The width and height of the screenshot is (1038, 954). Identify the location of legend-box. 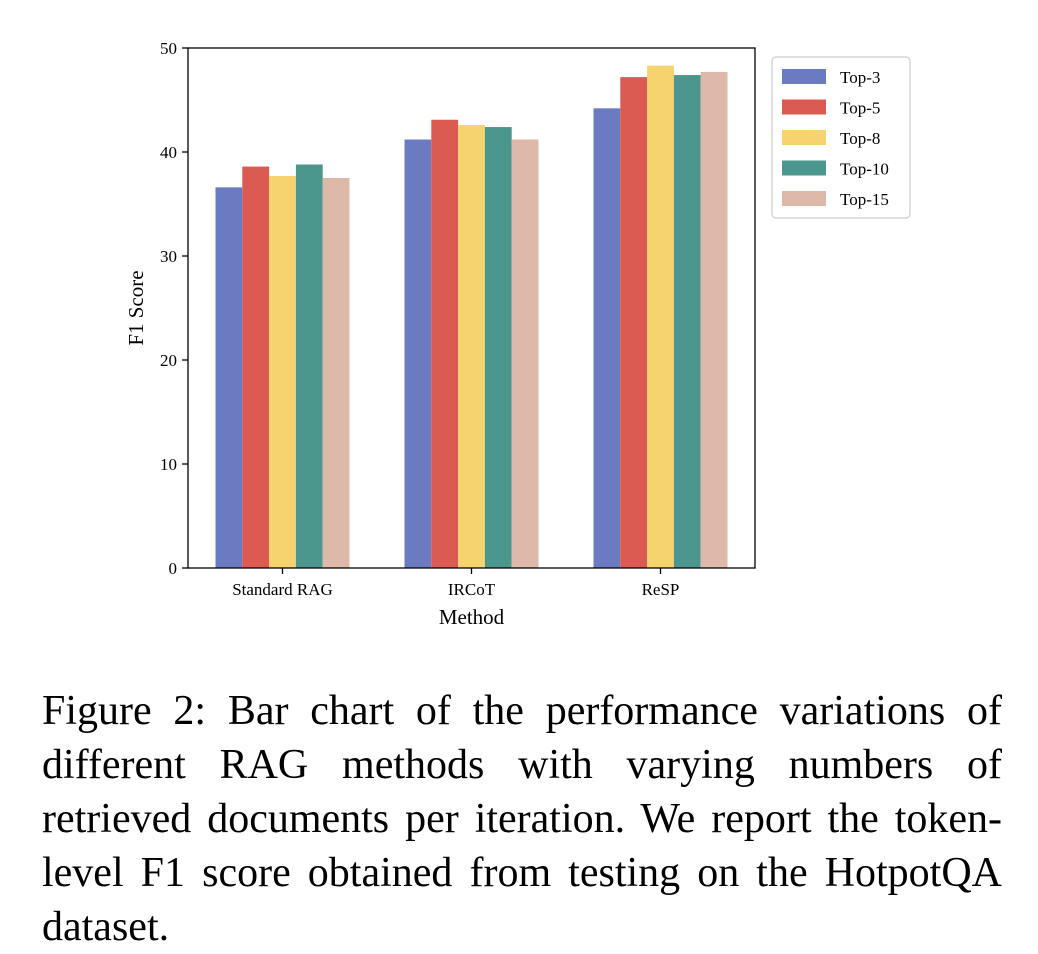
(841, 137).